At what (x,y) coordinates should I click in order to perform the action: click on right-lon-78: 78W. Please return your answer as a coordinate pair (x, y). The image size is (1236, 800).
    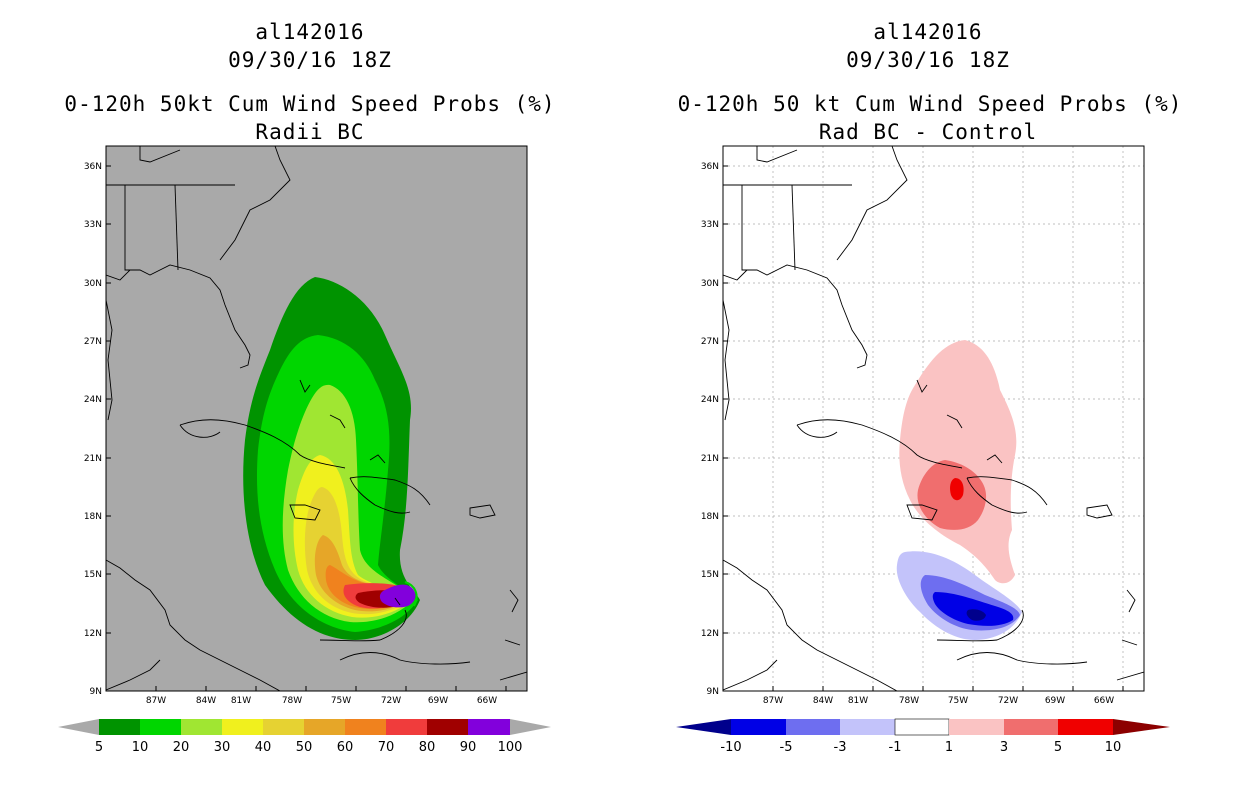
    Looking at the image, I should click on (909, 701).